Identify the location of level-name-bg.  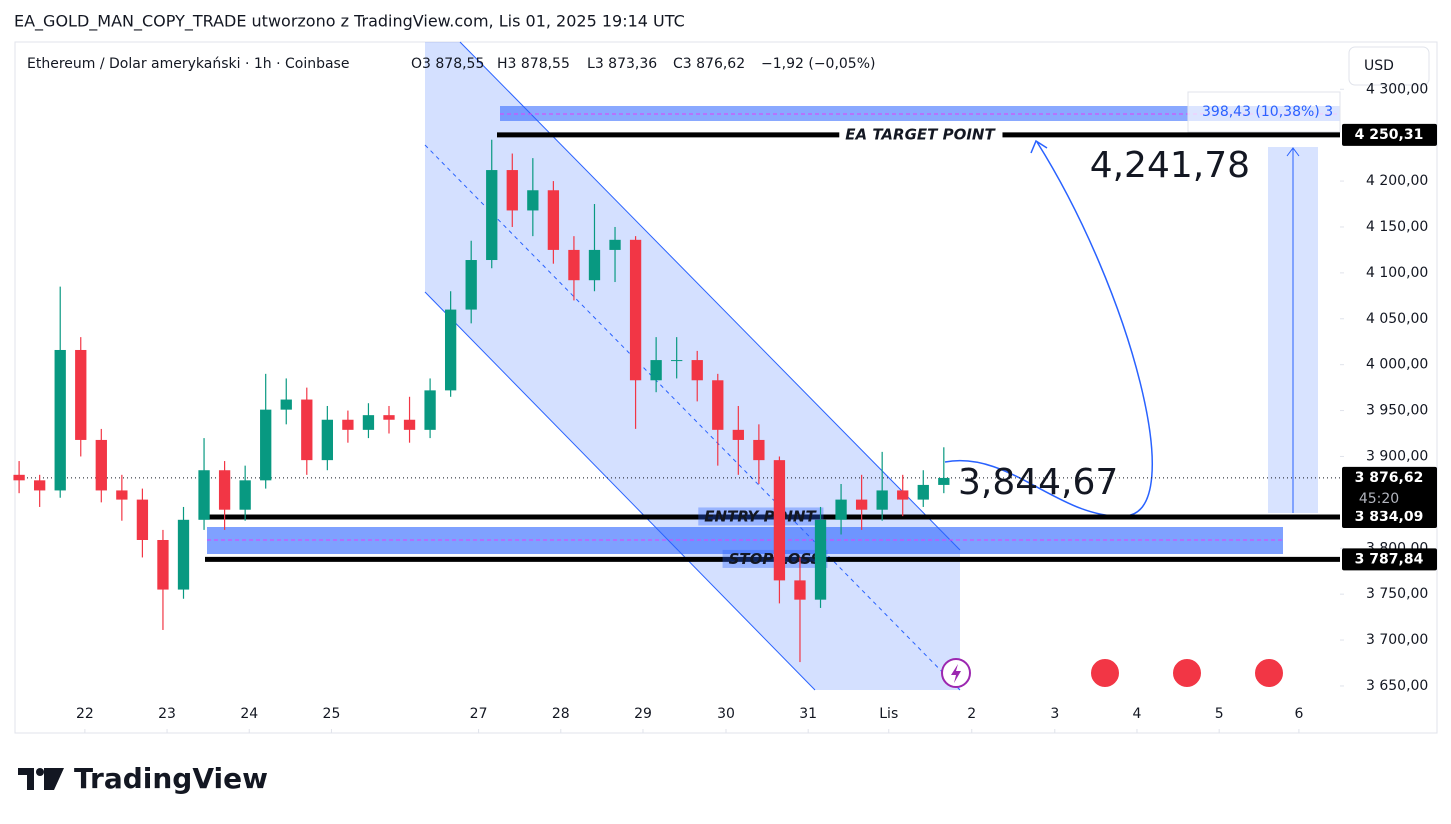
(921, 134).